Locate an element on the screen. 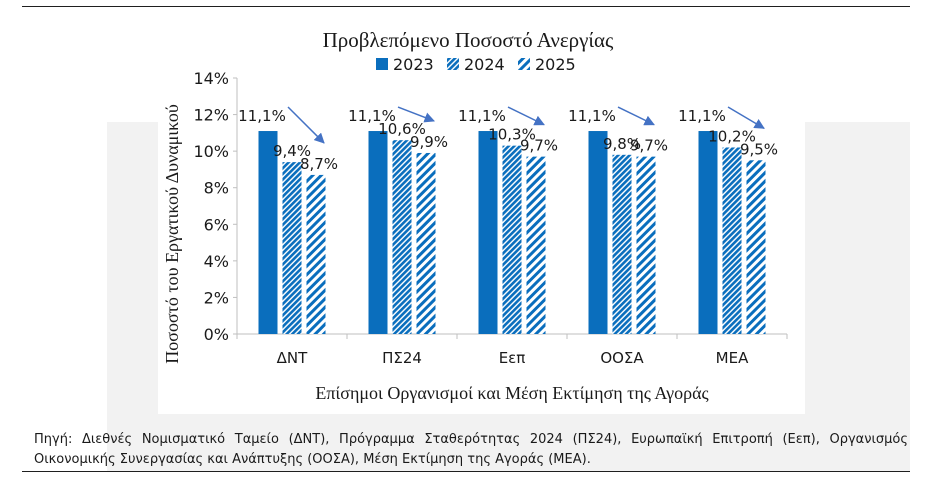  x-tick-label: ΠΣ24 is located at coordinates (402, 358).